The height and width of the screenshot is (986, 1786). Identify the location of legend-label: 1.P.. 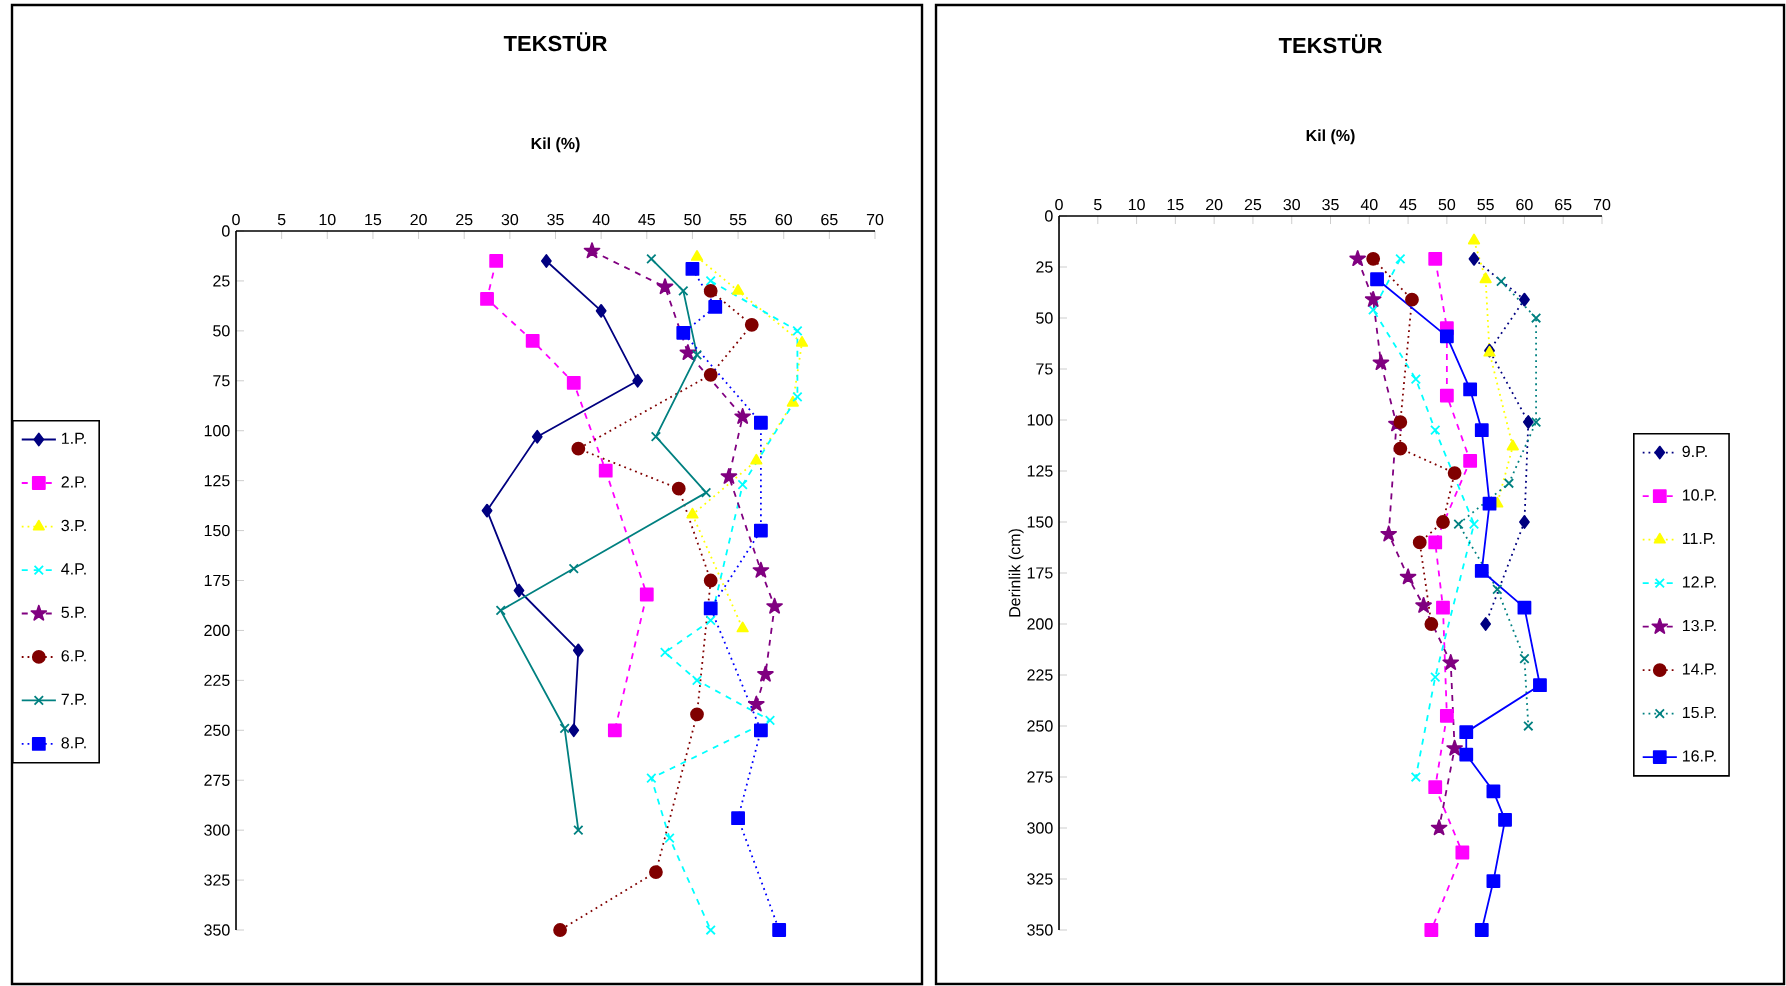
(74, 438).